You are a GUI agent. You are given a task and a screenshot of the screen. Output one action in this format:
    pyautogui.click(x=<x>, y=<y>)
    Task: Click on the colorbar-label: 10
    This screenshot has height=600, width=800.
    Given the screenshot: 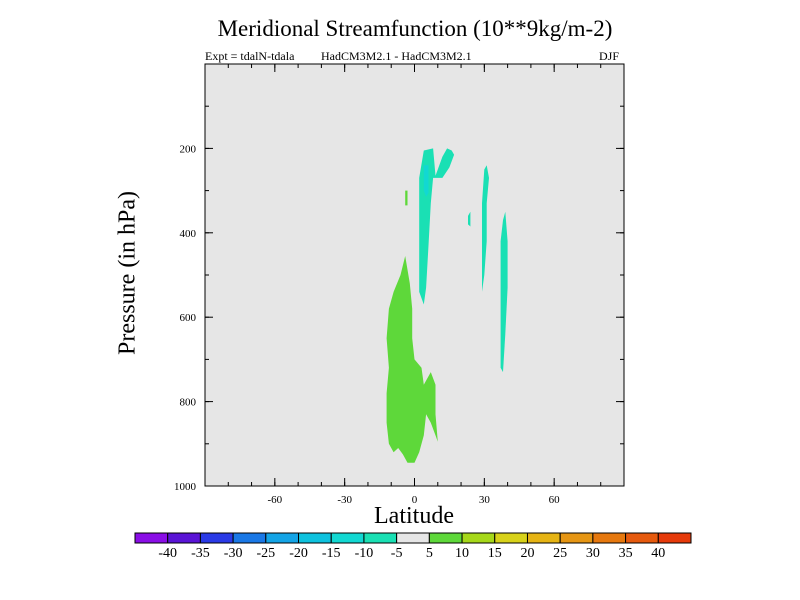 What is the action you would take?
    pyautogui.click(x=462, y=553)
    